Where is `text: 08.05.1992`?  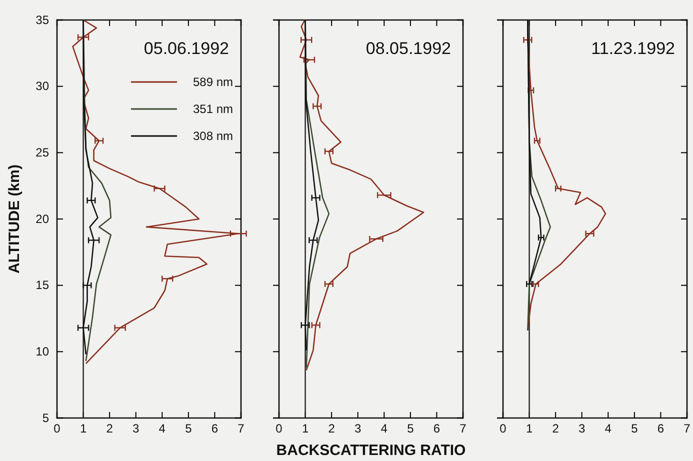 text: 08.05.1992 is located at coordinates (408, 48).